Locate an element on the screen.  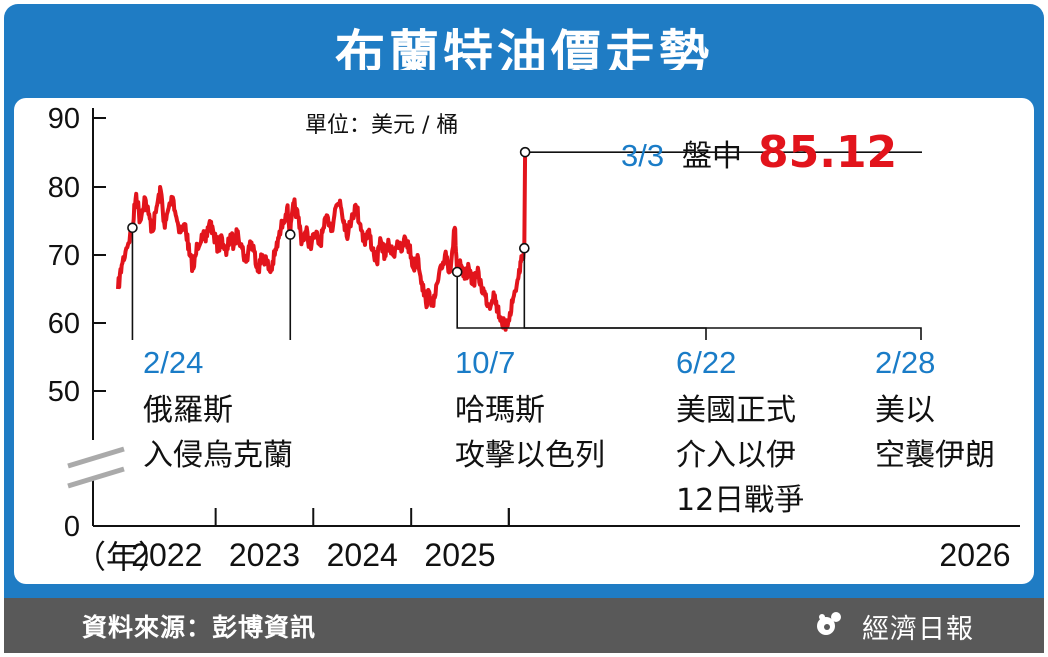
callout-text: 盤中 is located at coordinates (712, 156).